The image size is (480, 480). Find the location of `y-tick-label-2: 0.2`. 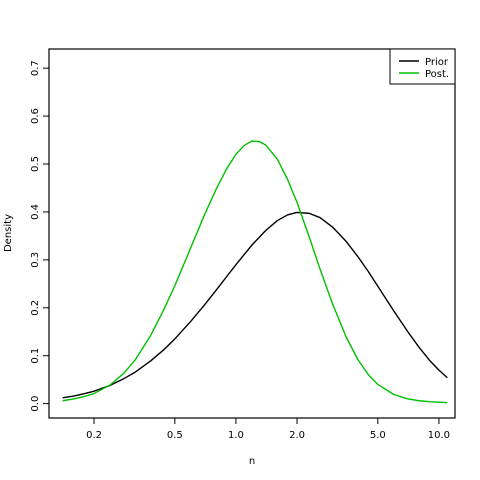

y-tick-label-2: 0.2 is located at coordinates (35, 308).